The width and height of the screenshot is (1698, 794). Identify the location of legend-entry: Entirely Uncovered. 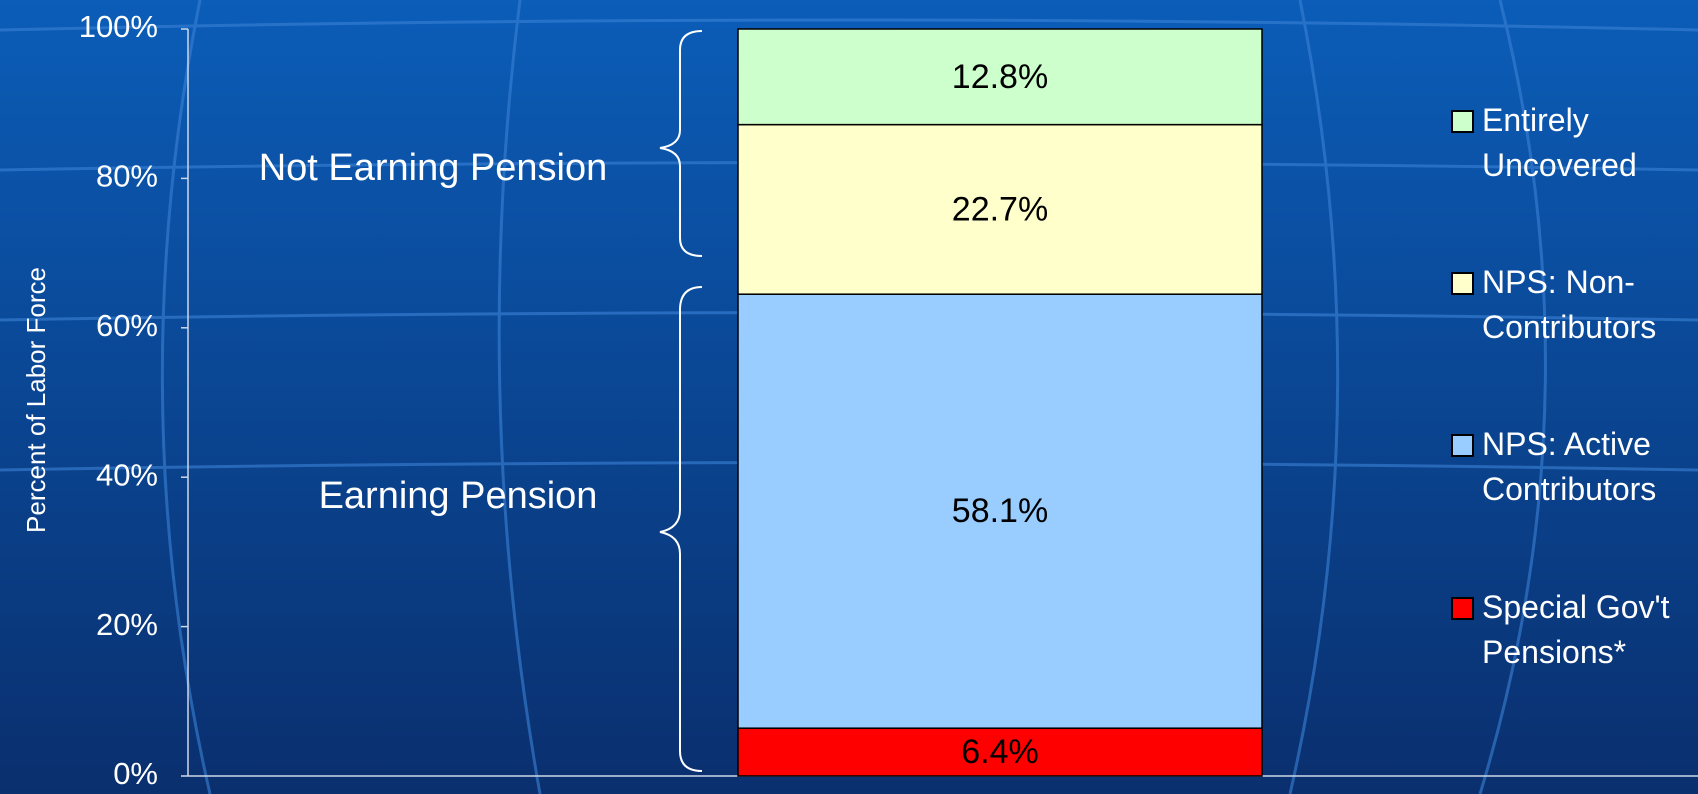
(1573, 143).